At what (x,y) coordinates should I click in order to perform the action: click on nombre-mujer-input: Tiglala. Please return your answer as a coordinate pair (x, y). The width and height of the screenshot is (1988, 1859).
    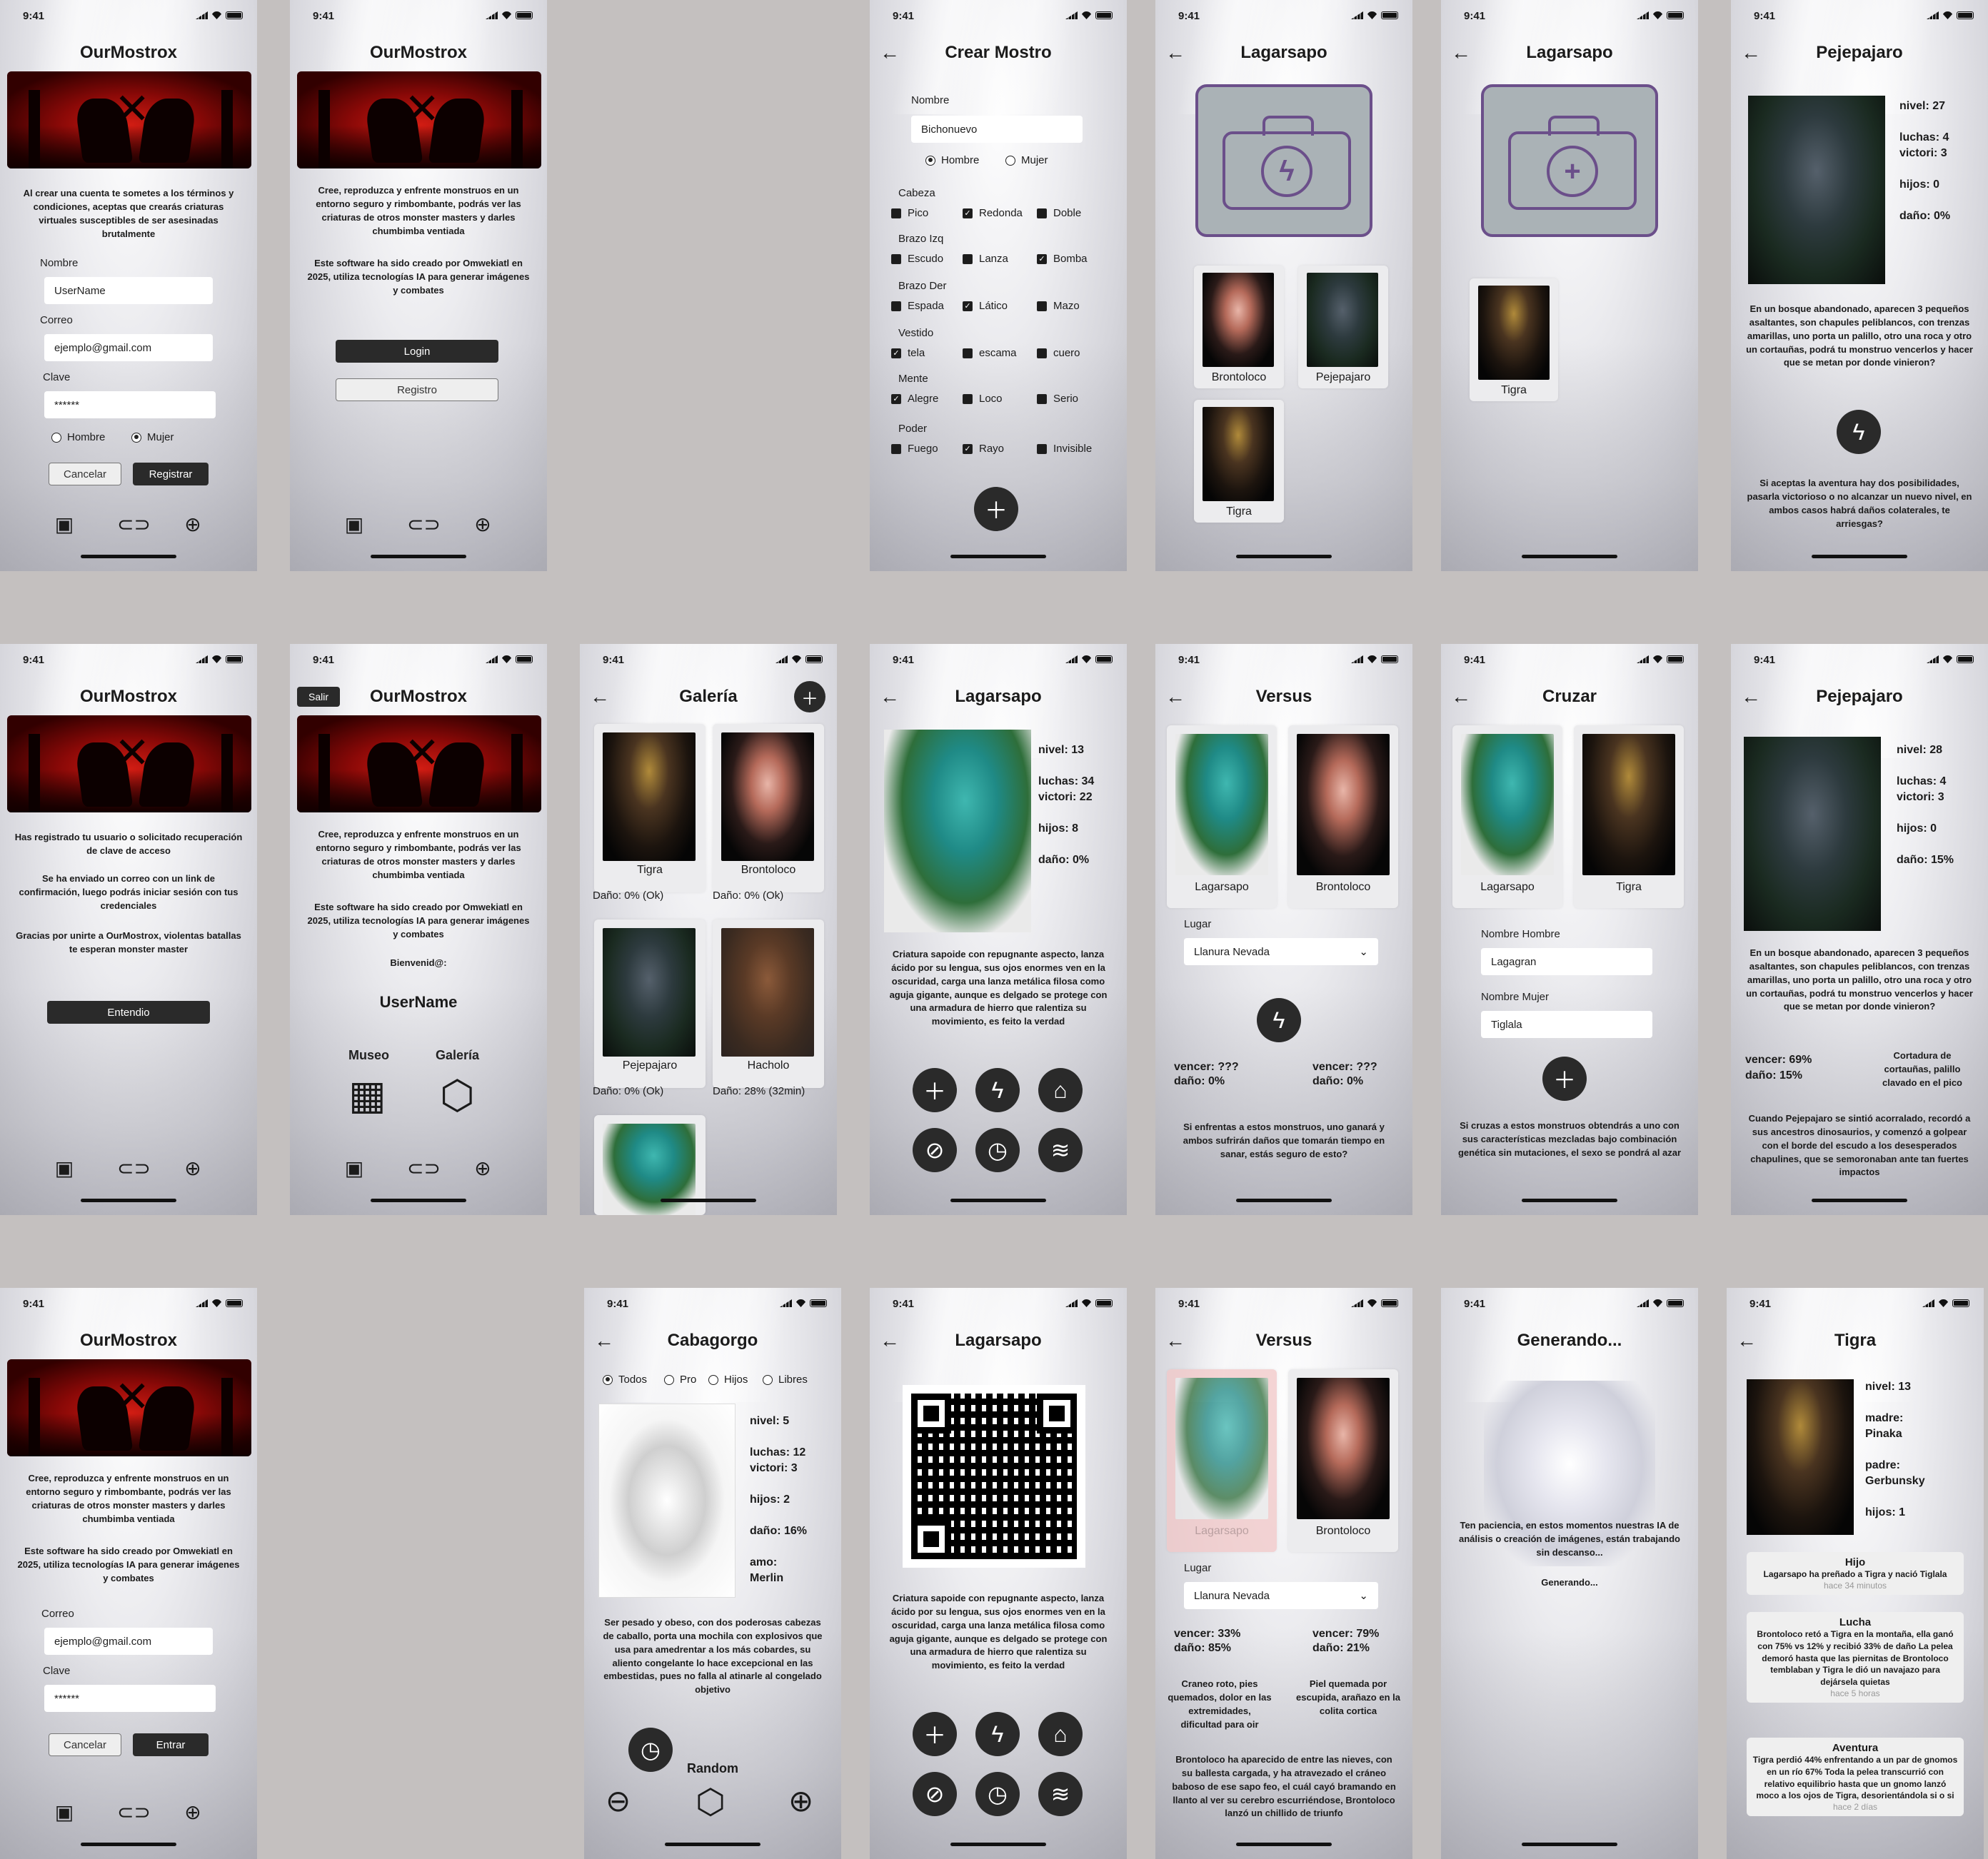
    Looking at the image, I should click on (1567, 1024).